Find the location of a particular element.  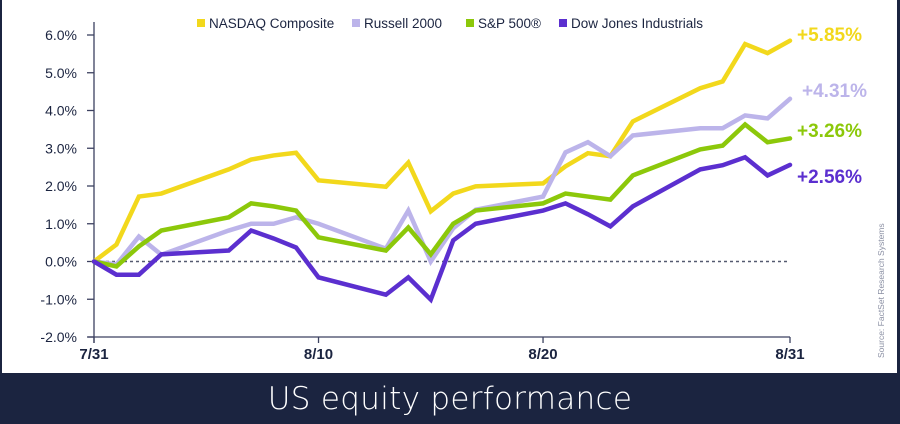

y-tick-label: -2.0% is located at coordinates (58, 337).